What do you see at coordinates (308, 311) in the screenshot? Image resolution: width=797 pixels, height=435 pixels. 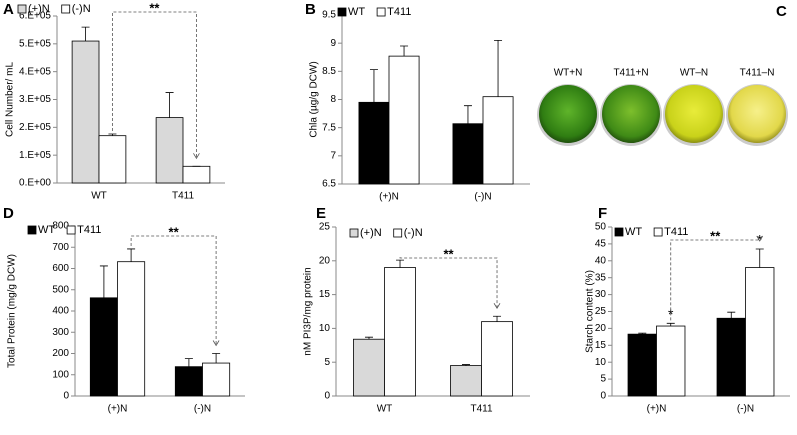 I see `y-axis-label: nM PI3P/mg protein` at bounding box center [308, 311].